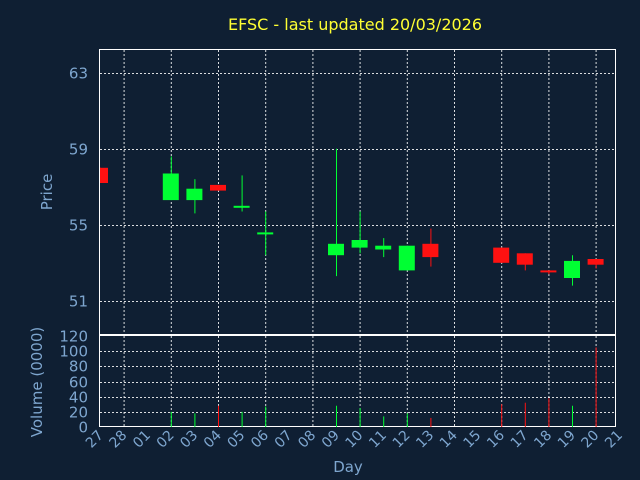 The height and width of the screenshot is (480, 640). I want to click on chart-title: EFSC - last updated 20/03/2026, so click(355, 24).